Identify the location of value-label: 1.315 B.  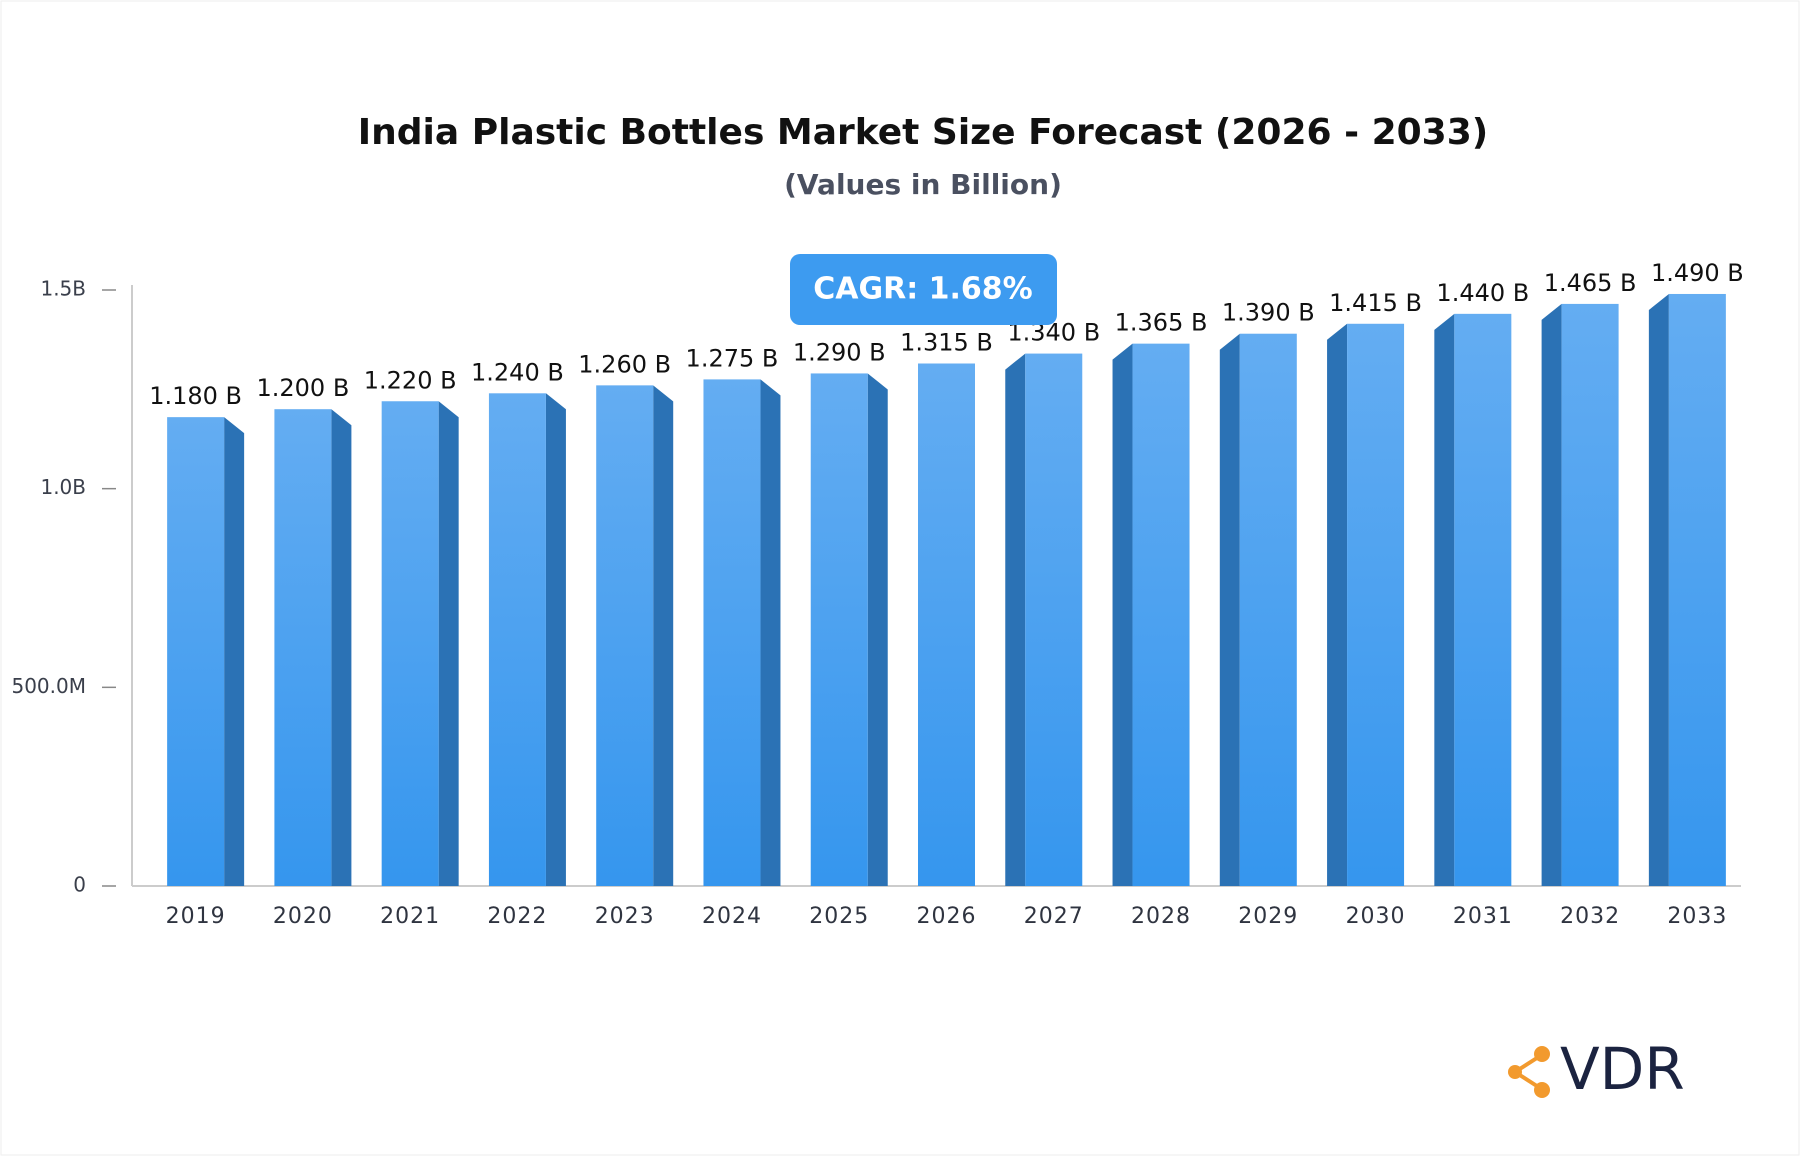
(946, 343).